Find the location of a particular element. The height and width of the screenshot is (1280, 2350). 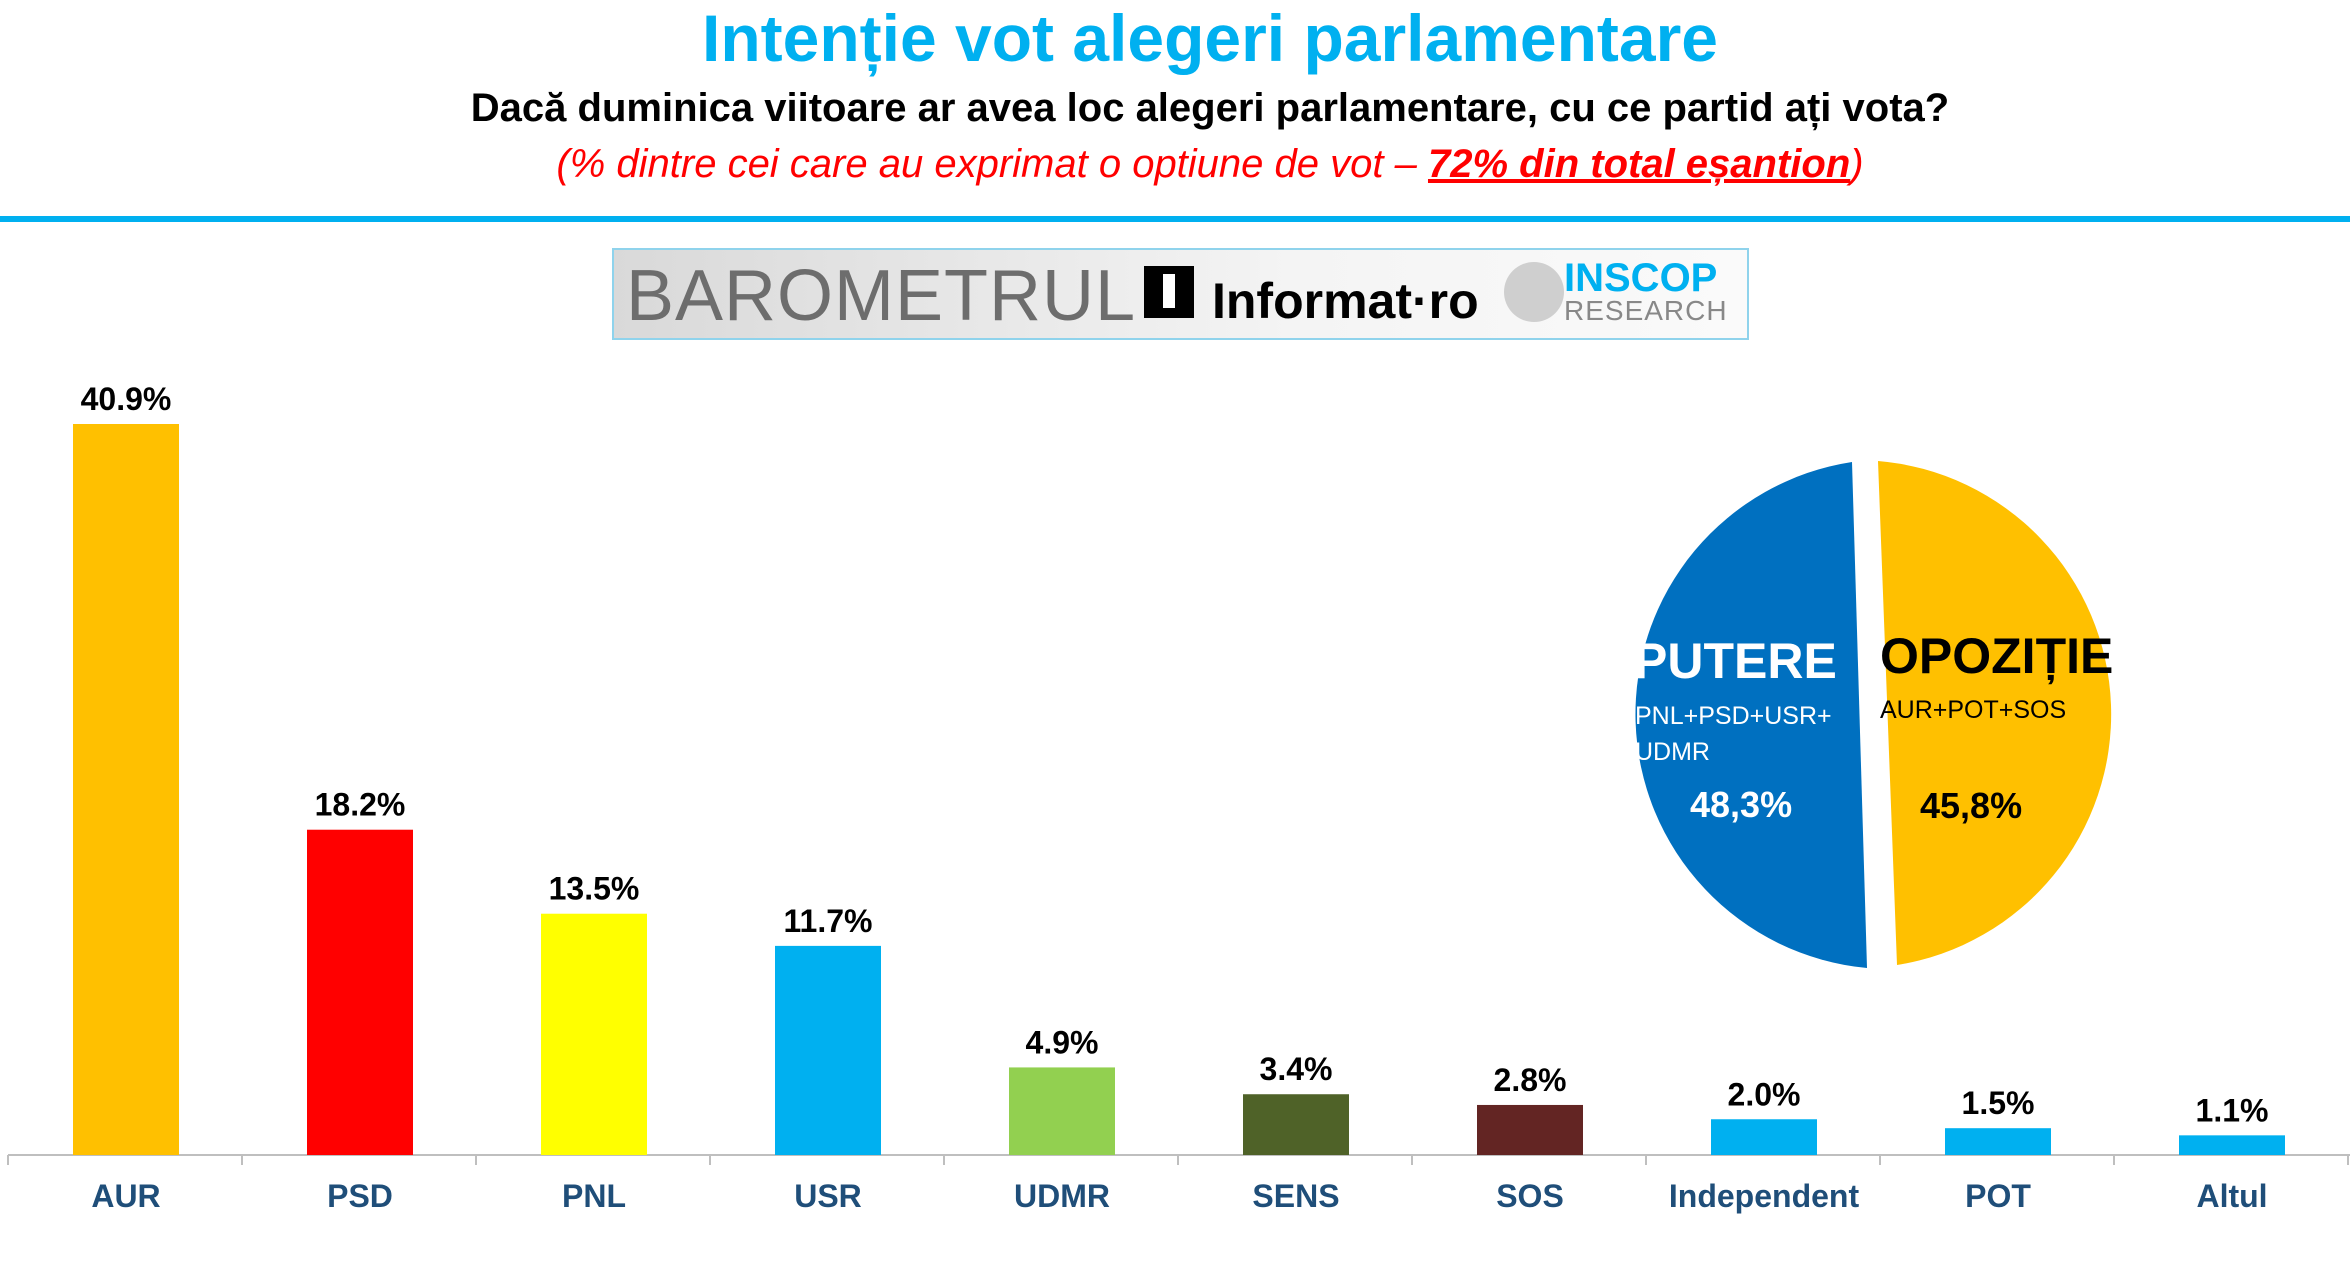

pie-label-opozitie: OPOZIȚIE is located at coordinates (1996, 656).